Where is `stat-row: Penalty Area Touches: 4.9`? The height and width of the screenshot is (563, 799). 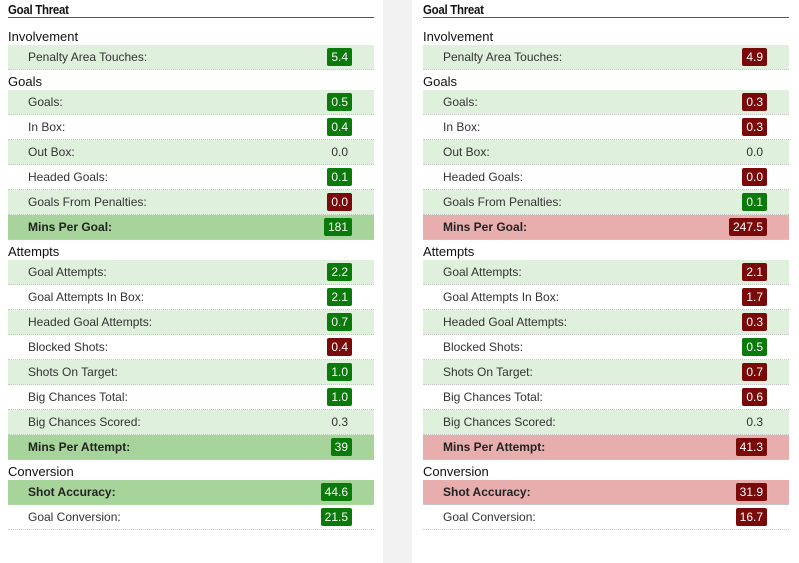 stat-row: Penalty Area Touches: 4.9 is located at coordinates (606, 57).